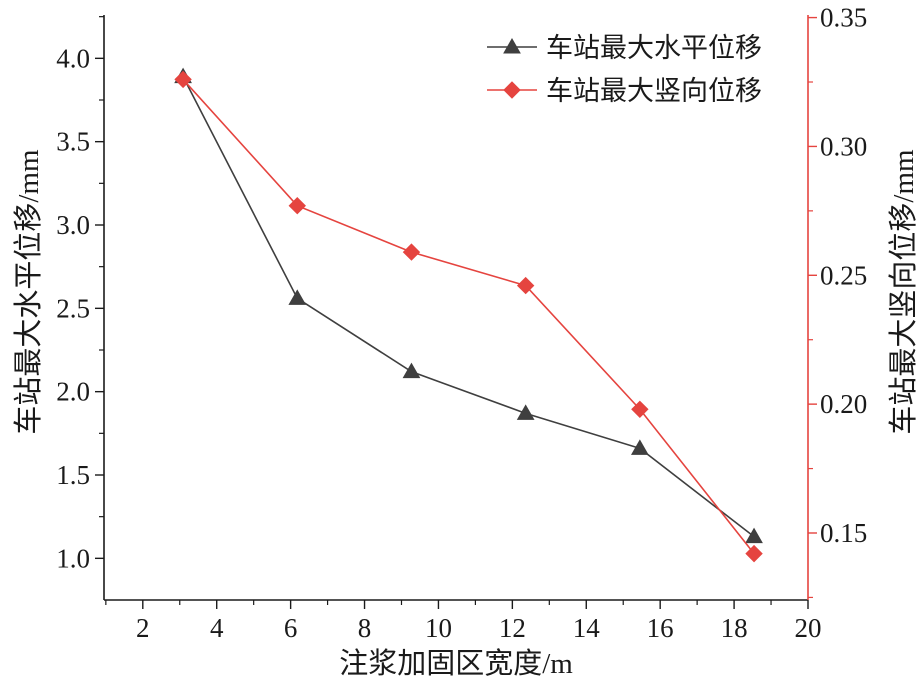 The image size is (924, 684). What do you see at coordinates (73, 142) in the screenshot?
I see `left-y-tick-label: 3.5` at bounding box center [73, 142].